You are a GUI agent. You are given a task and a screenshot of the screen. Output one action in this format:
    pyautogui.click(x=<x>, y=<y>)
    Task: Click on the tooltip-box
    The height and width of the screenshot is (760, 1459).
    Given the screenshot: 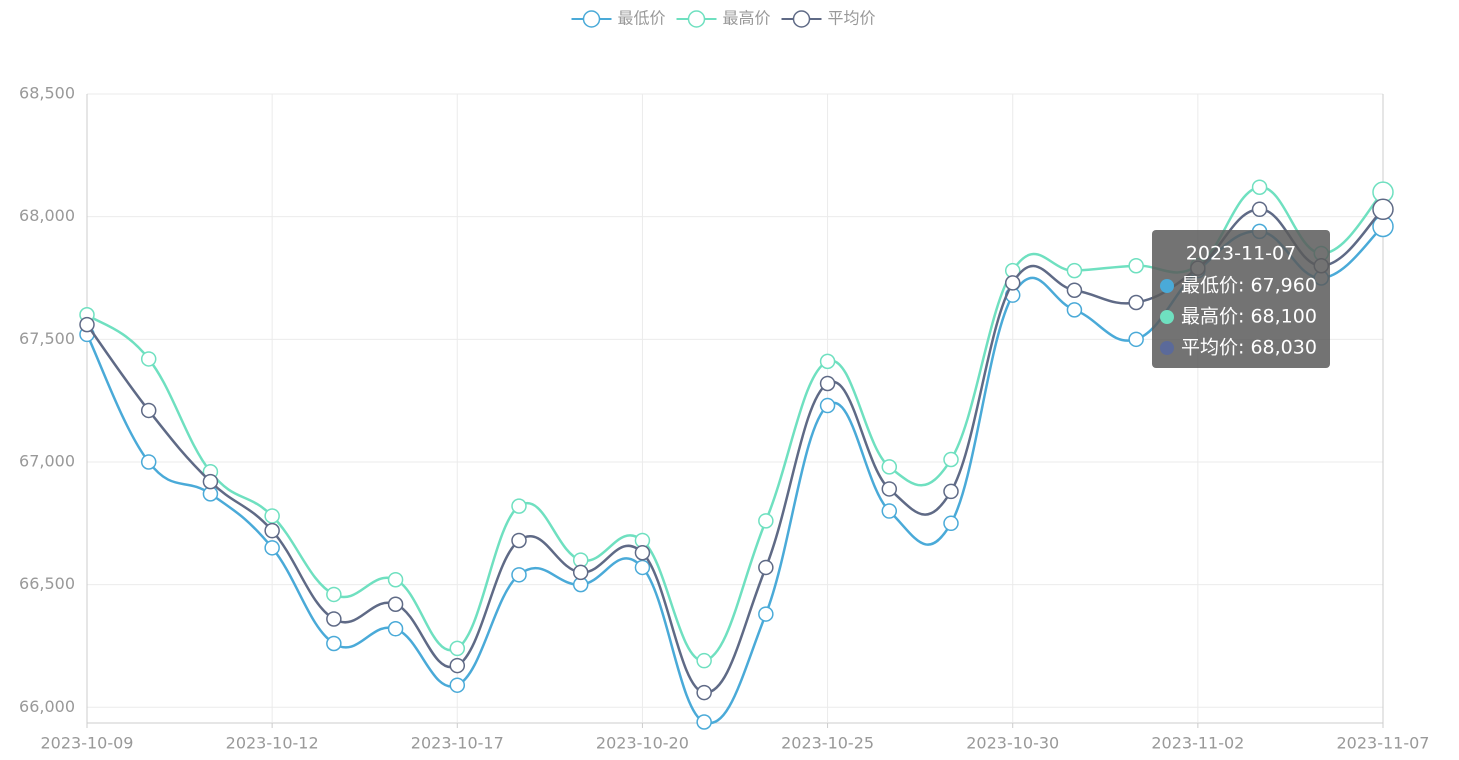 What is the action you would take?
    pyautogui.click(x=1241, y=299)
    